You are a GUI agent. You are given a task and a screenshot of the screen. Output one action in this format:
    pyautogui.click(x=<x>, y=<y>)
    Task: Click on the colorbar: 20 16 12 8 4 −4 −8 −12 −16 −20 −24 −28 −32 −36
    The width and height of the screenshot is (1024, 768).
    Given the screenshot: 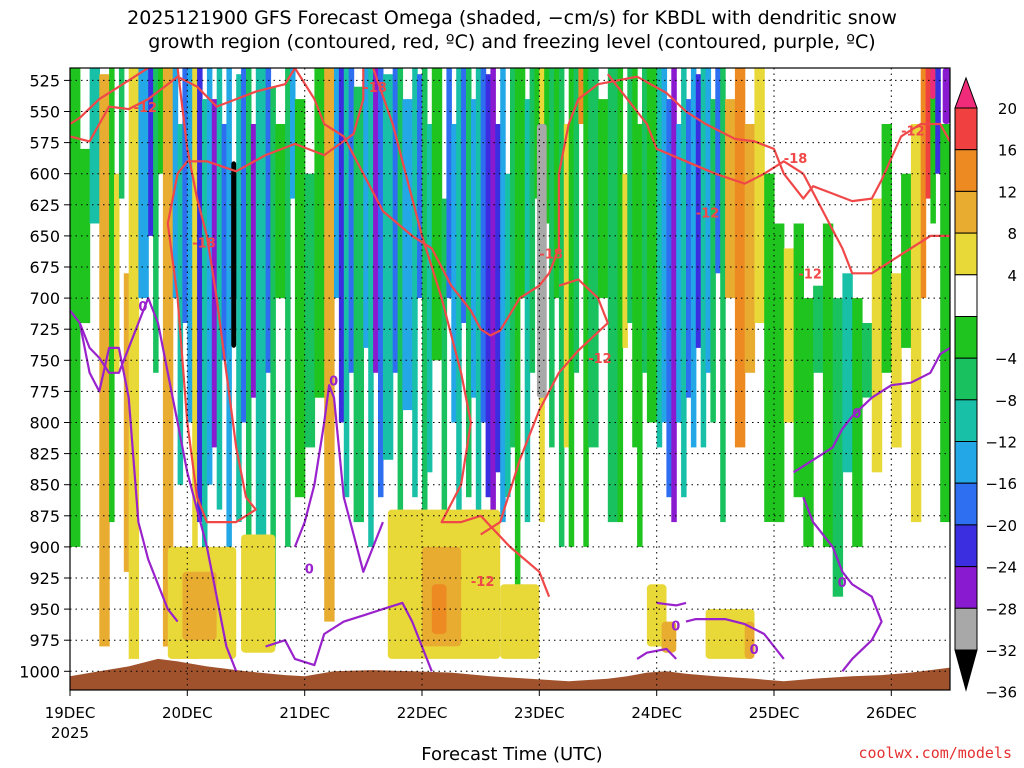 What is the action you would take?
    pyautogui.click(x=985, y=389)
    